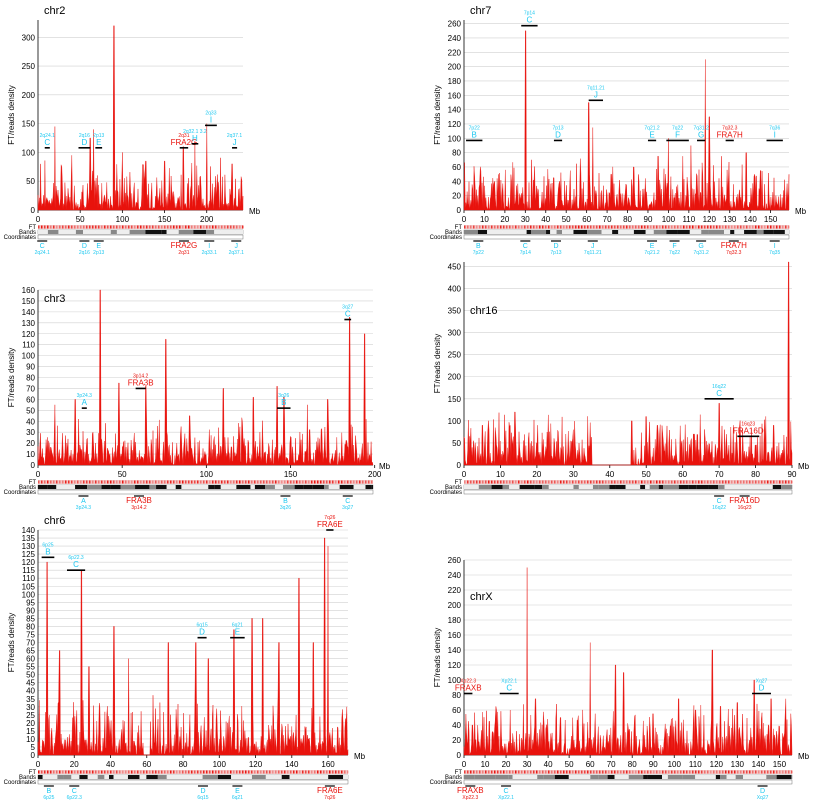 This screenshot has width=819, height=800. I want to click on x-tick-label: 70, so click(719, 474).